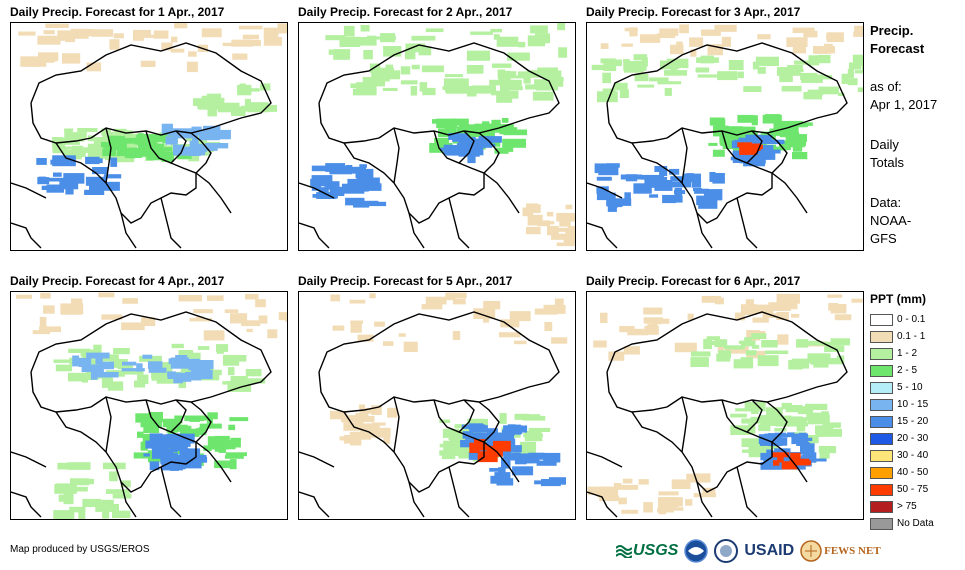 This screenshot has width=965, height=570. I want to click on panel-title: Daily Precip. Forecast for 2 Apr., 2017, so click(405, 12).